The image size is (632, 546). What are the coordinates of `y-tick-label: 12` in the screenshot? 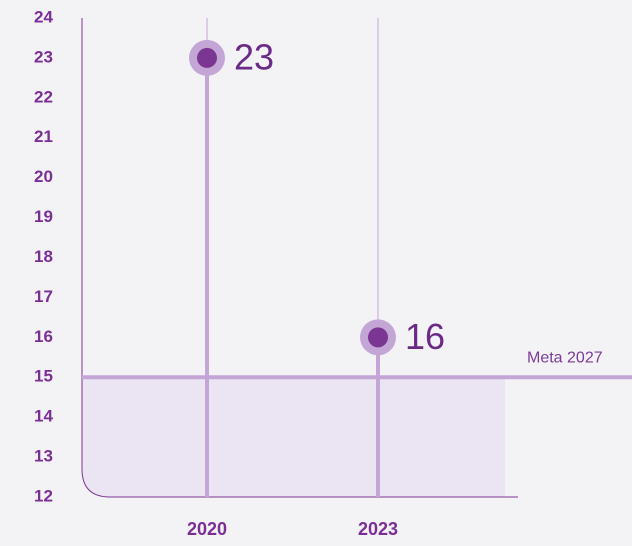 It's located at (43, 495).